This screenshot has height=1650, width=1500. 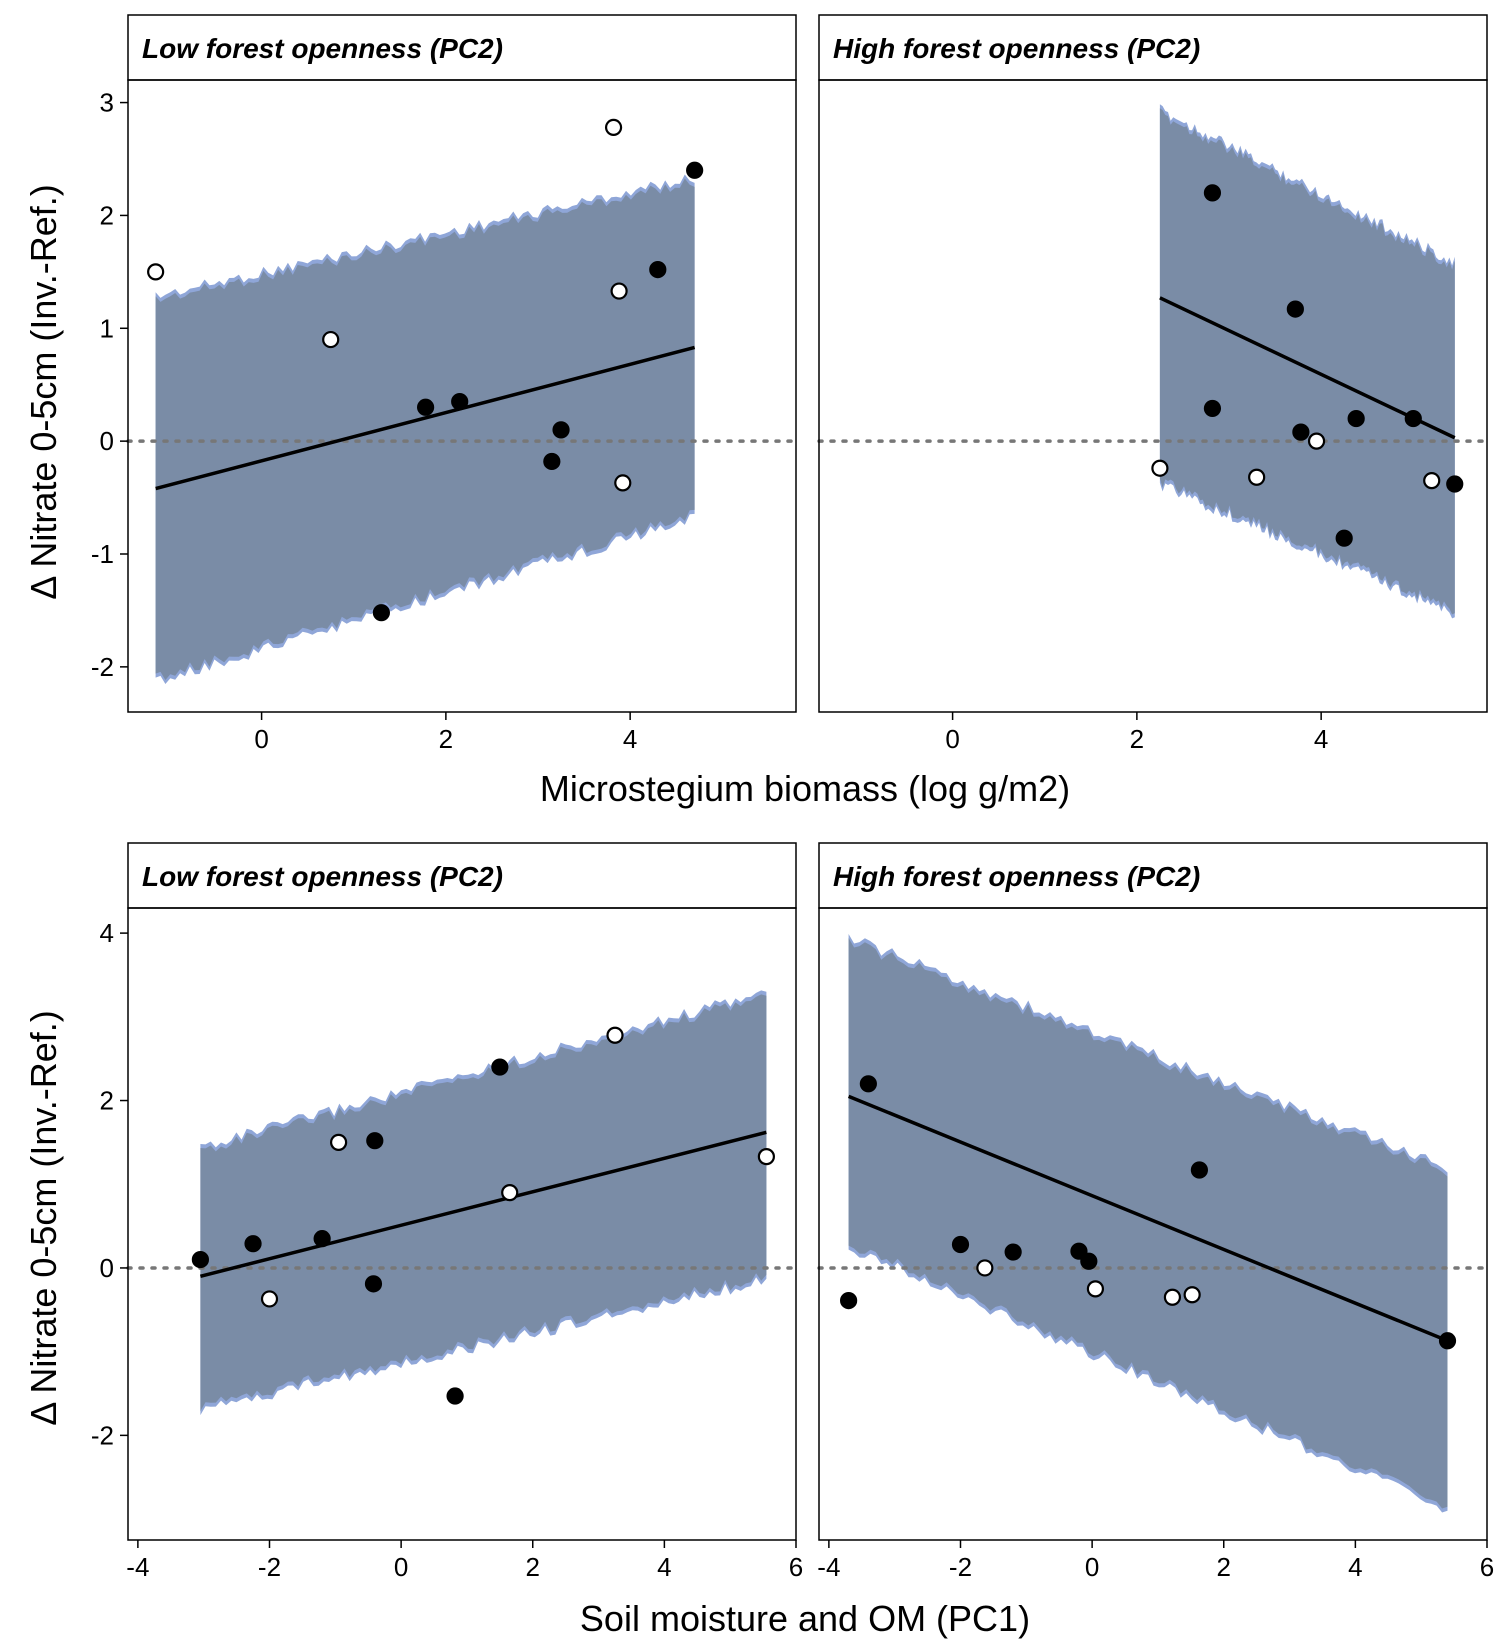 What do you see at coordinates (107, 328) in the screenshot?
I see `y-tick-label: 1` at bounding box center [107, 328].